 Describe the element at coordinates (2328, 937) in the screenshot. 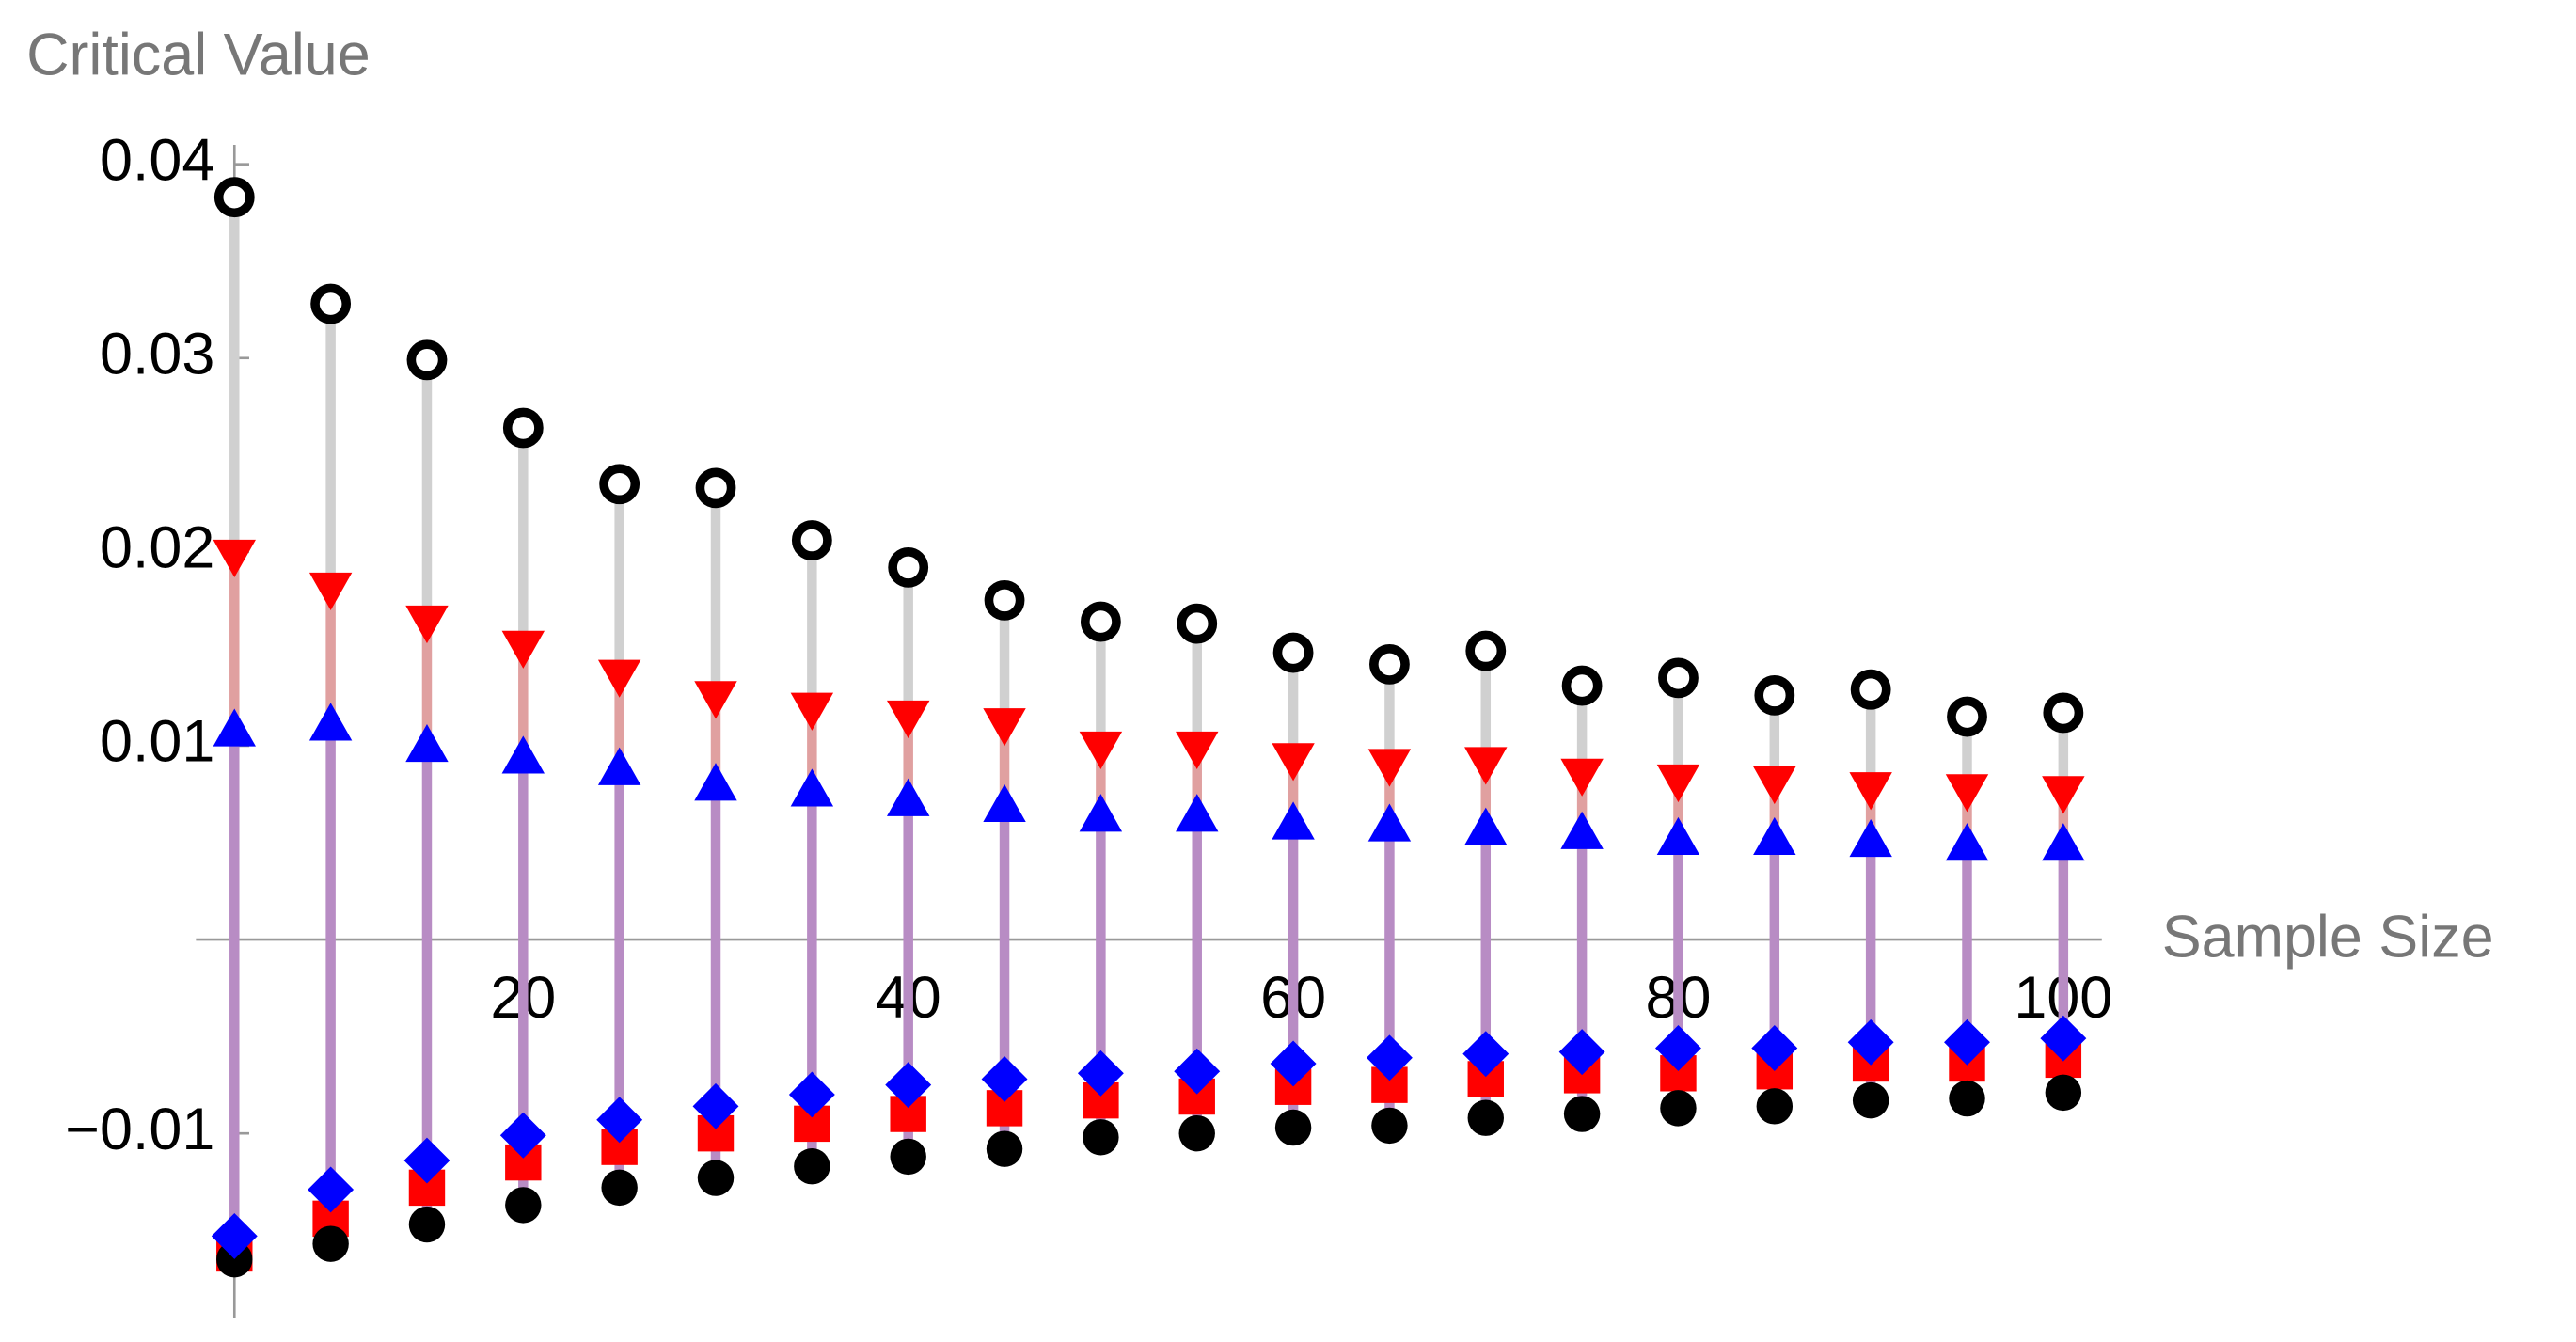

I see `x-axis-label: Sample Size` at that location.